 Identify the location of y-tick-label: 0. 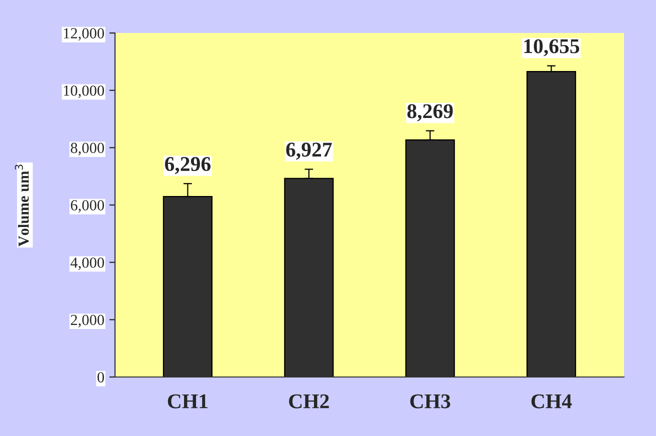
(101, 377).